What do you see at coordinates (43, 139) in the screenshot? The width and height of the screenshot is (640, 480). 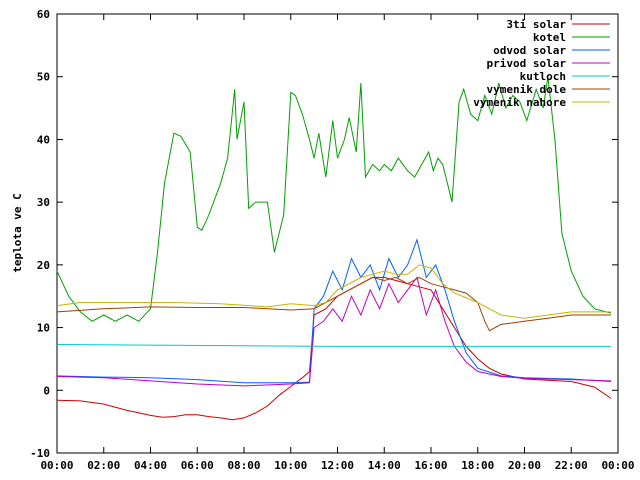 I see `y-tick-label: 40` at bounding box center [43, 139].